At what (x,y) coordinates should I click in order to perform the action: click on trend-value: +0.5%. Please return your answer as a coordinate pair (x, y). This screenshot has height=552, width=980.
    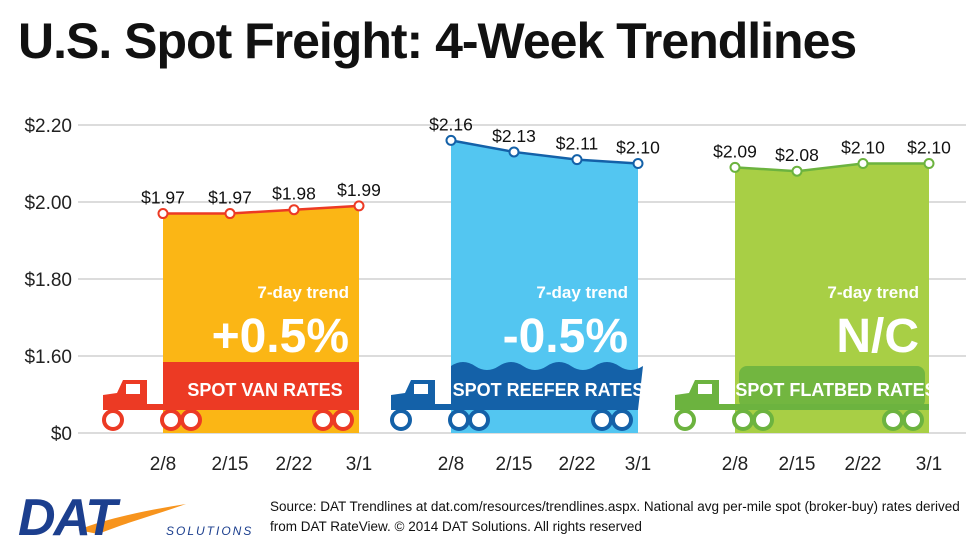
    Looking at the image, I should click on (280, 336).